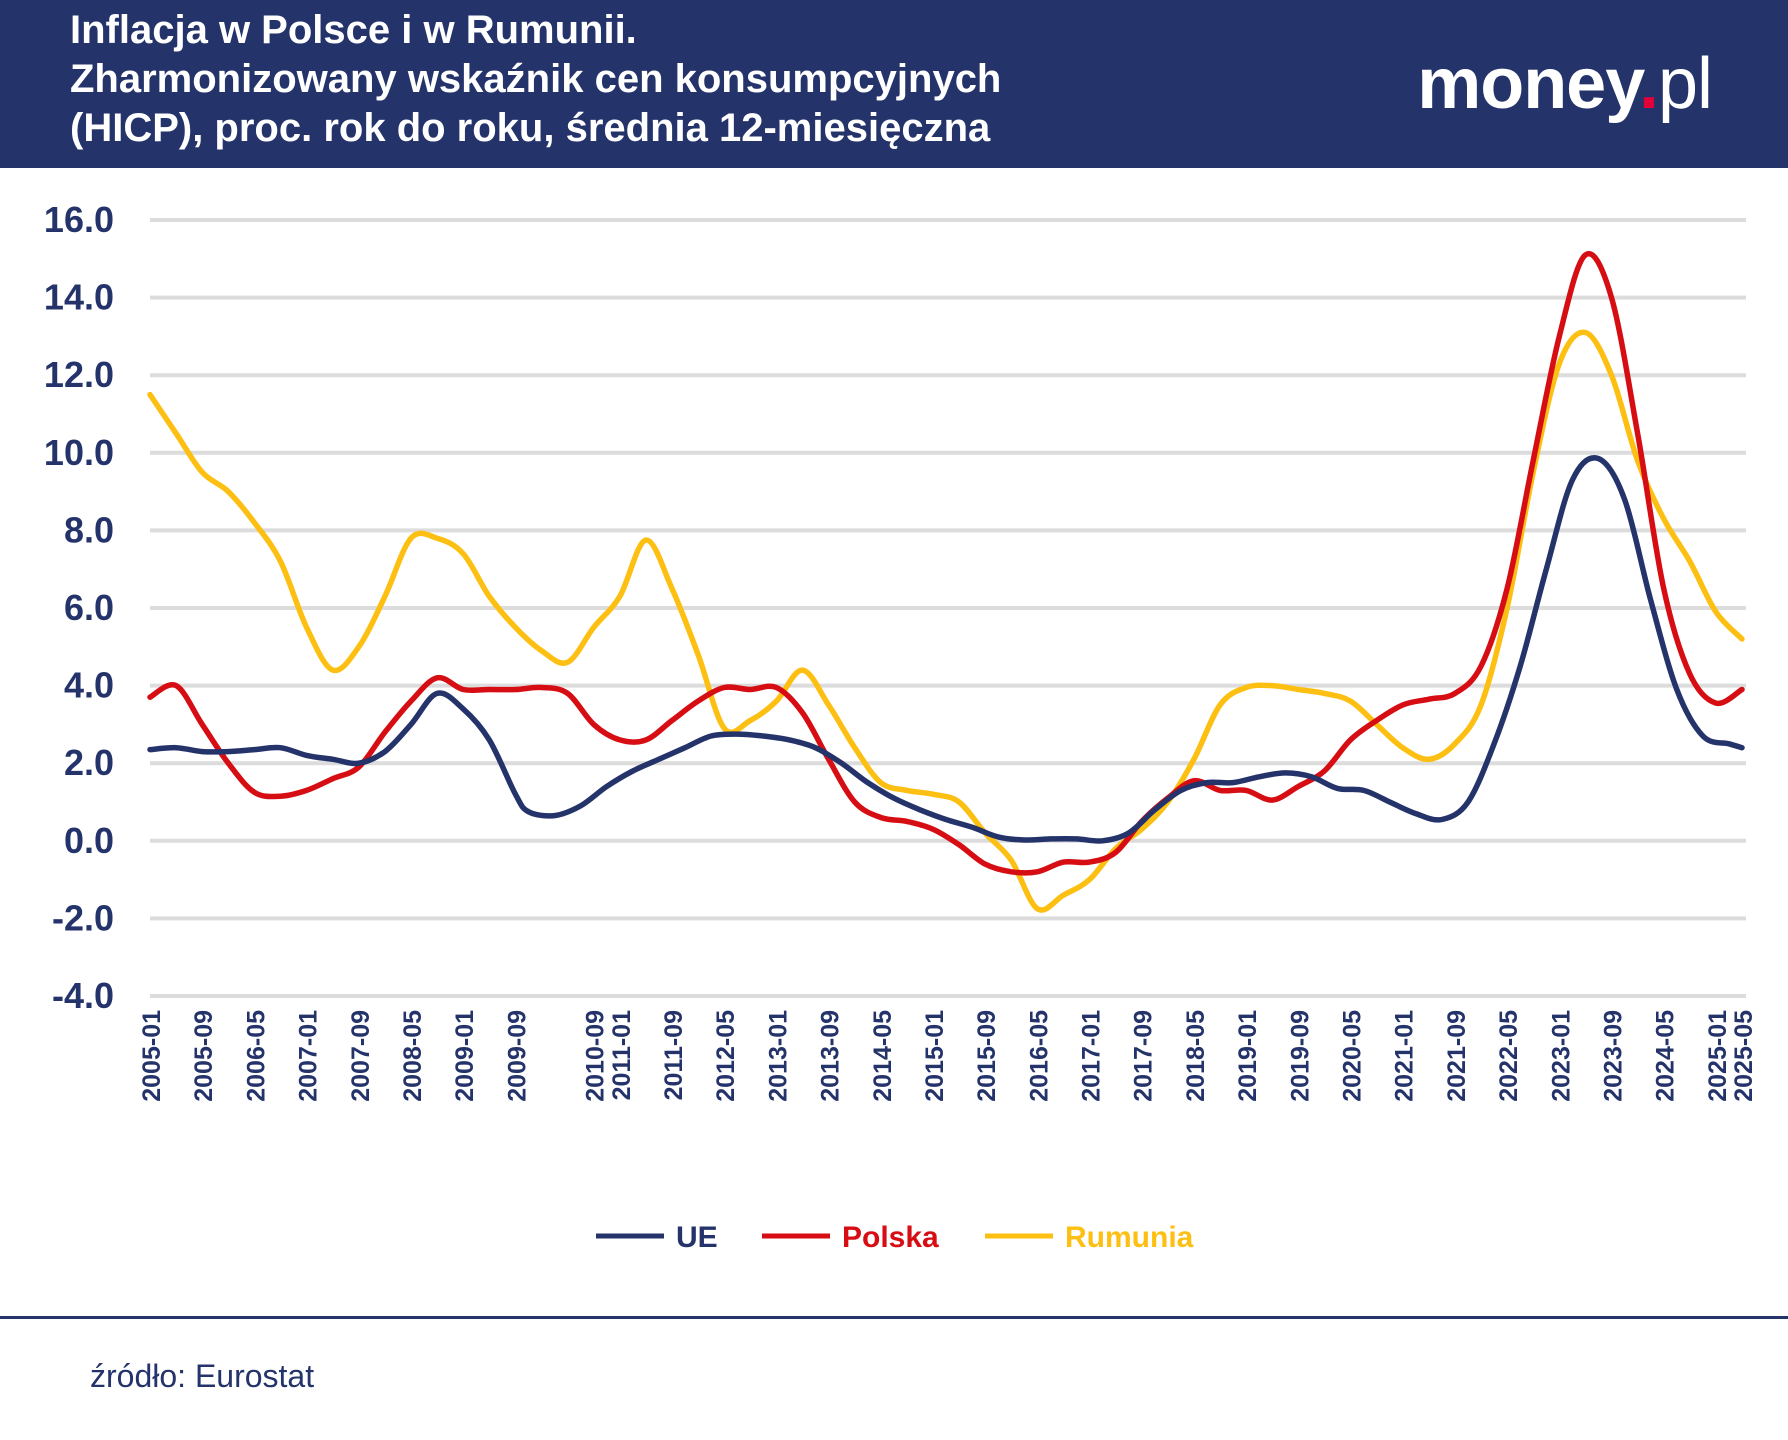  What do you see at coordinates (353, 30) in the screenshot?
I see `title-line-1: Inflacja w Polsce i w Rumunii.` at bounding box center [353, 30].